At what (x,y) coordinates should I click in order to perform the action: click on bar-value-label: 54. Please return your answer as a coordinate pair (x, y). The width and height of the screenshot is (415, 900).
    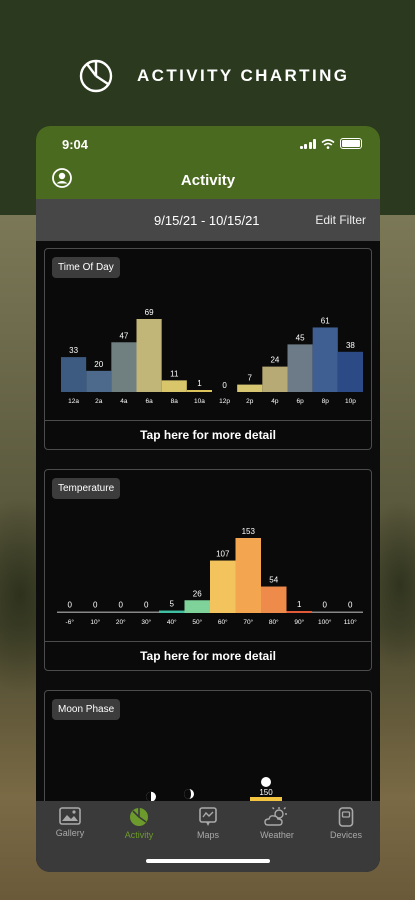
    Looking at the image, I should click on (273, 580).